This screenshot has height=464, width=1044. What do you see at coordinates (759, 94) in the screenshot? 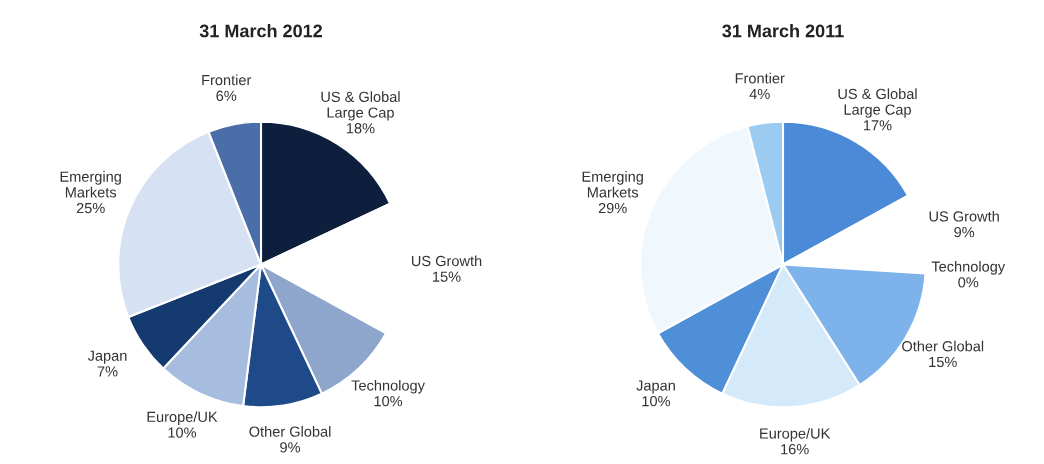
I see `data-label: 4%` at bounding box center [759, 94].